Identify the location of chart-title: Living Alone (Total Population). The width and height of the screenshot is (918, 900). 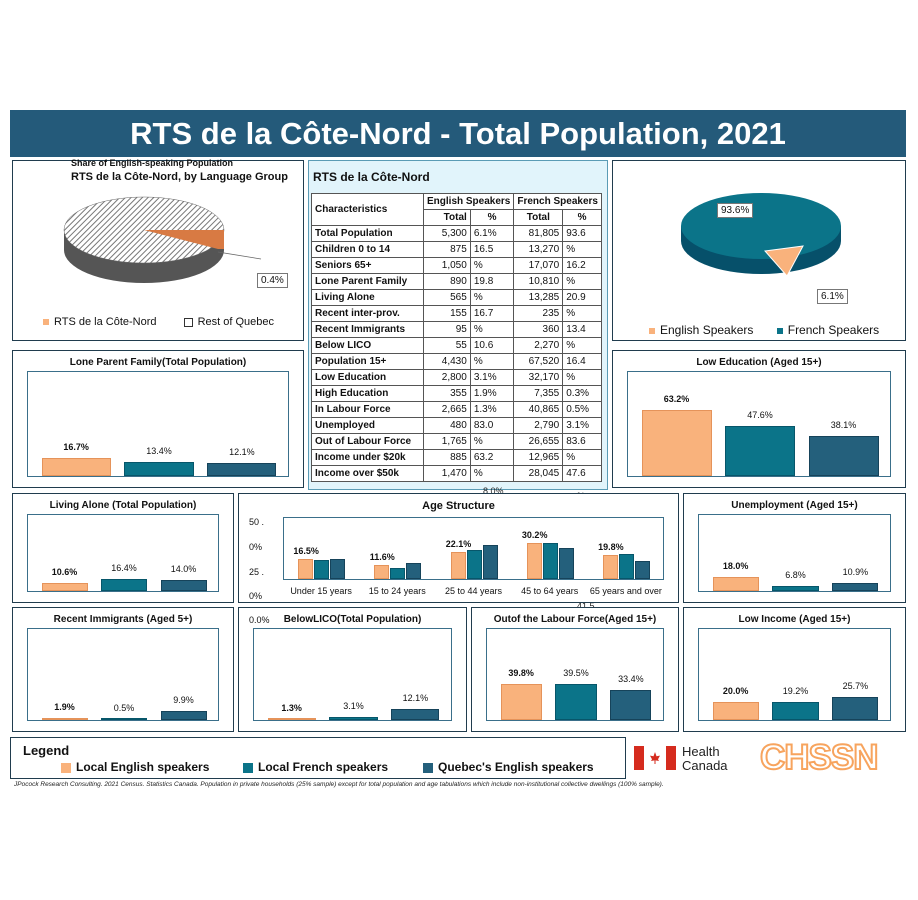
(123, 505).